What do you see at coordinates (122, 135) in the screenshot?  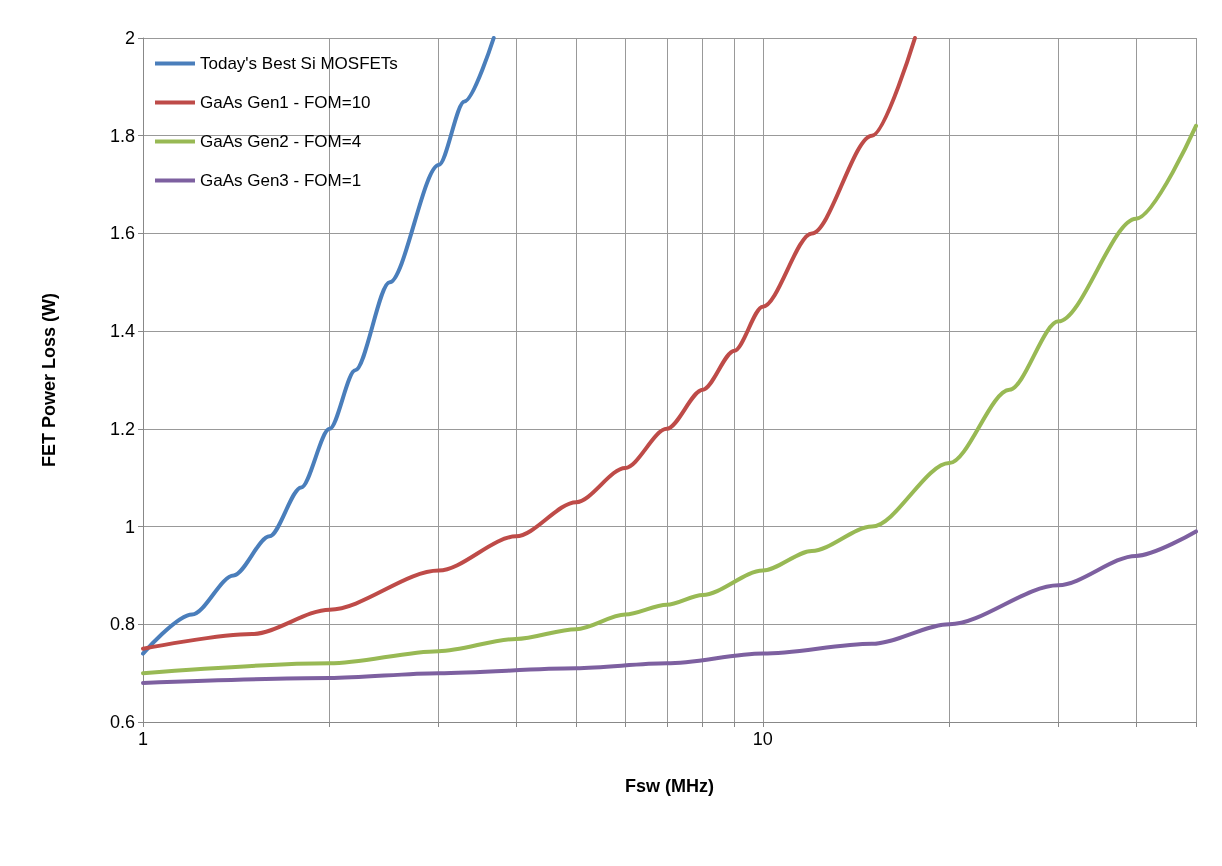 I see `y-tick-label: 1.8` at bounding box center [122, 135].